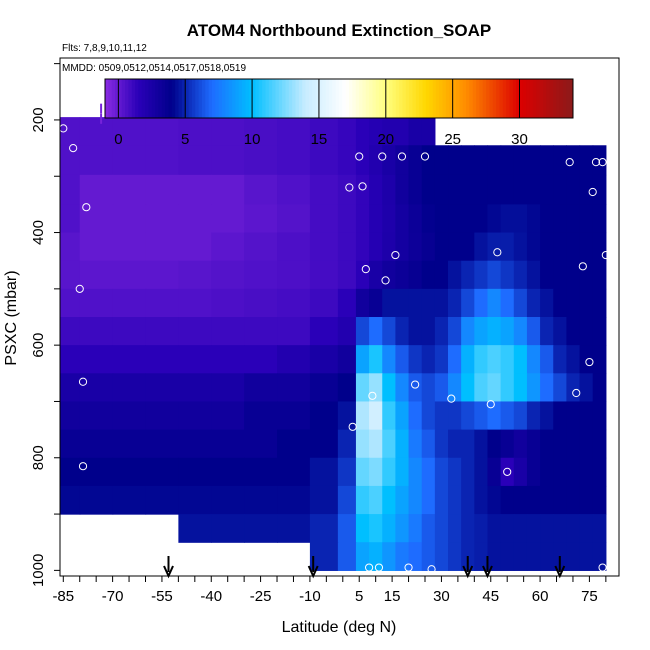 The height and width of the screenshot is (650, 650). I want to click on y-axis-label: PSXC (mbar), so click(11, 317).